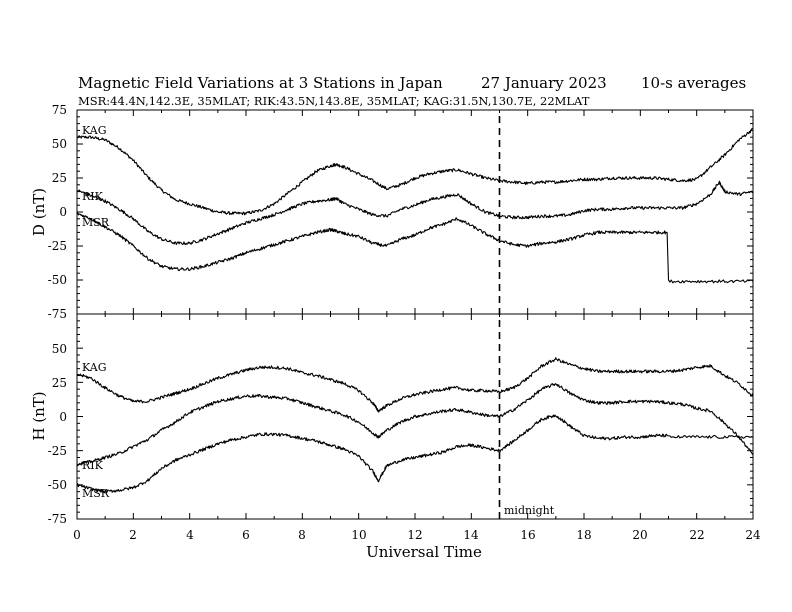 This screenshot has width=792, height=612. What do you see at coordinates (544, 83) in the screenshot?
I see `chart-date: 27 January 2023` at bounding box center [544, 83].